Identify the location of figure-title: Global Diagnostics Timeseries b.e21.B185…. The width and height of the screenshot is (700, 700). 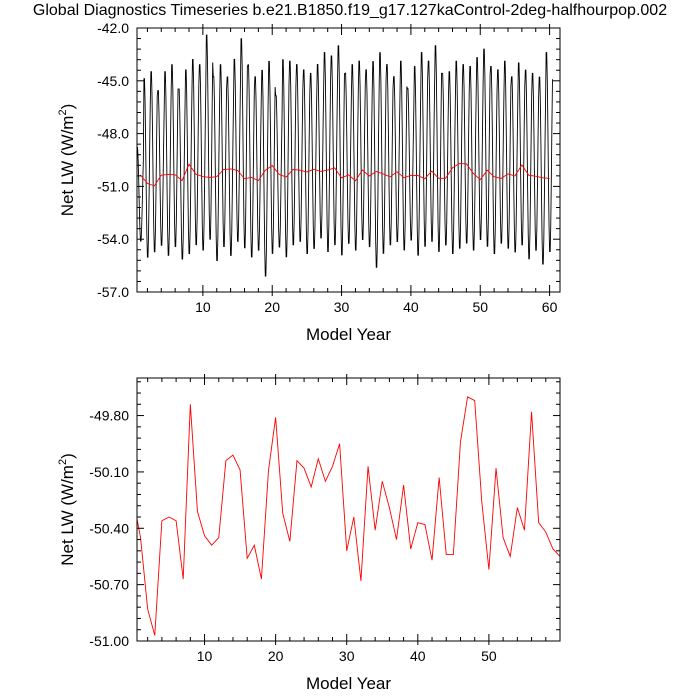
(350, 10).